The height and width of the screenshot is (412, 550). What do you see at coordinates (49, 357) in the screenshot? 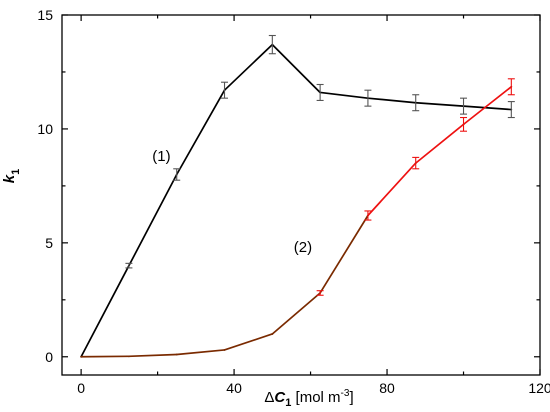
I see `y-tick-label: 0` at bounding box center [49, 357].